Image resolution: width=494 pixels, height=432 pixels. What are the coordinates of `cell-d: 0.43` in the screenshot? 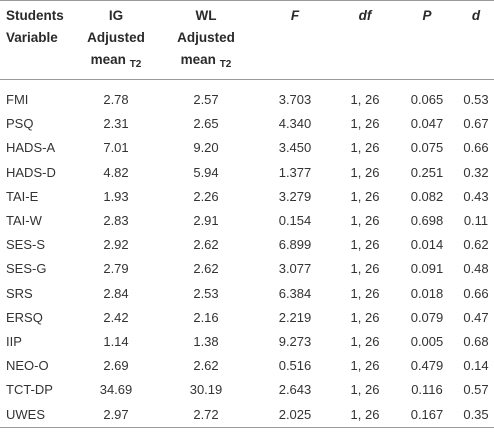 It's located at (476, 196).